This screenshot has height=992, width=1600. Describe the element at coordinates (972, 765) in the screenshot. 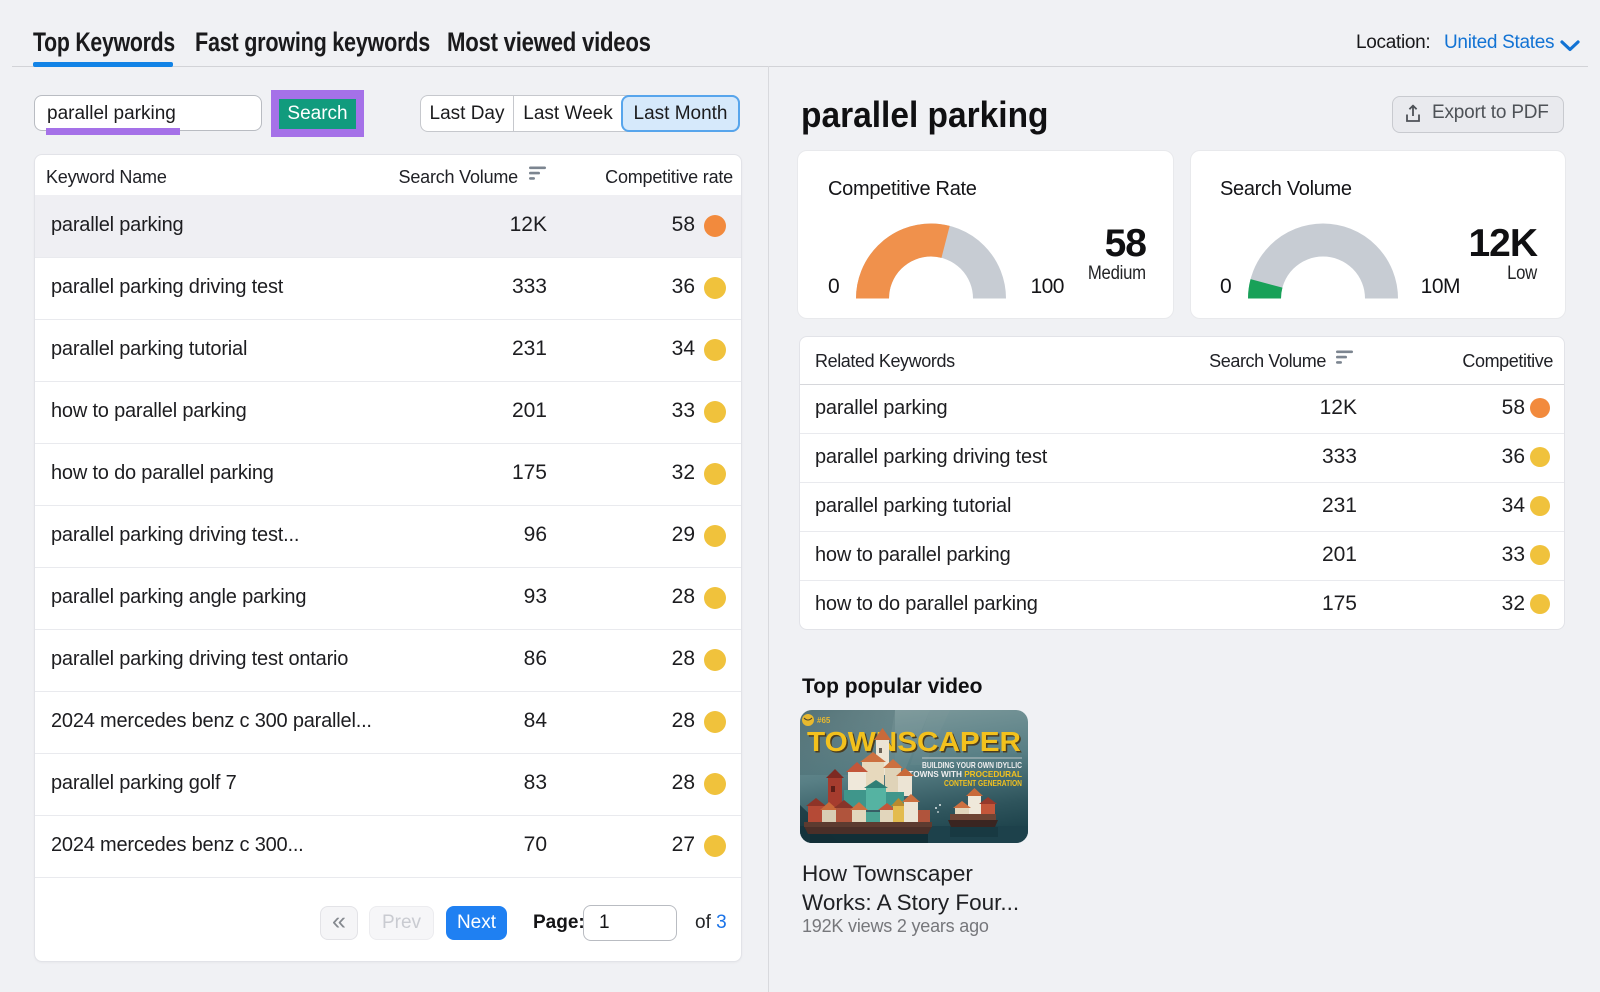

I see `svg-text: BUILDING YOUR OWN IDYLLIC` at that location.